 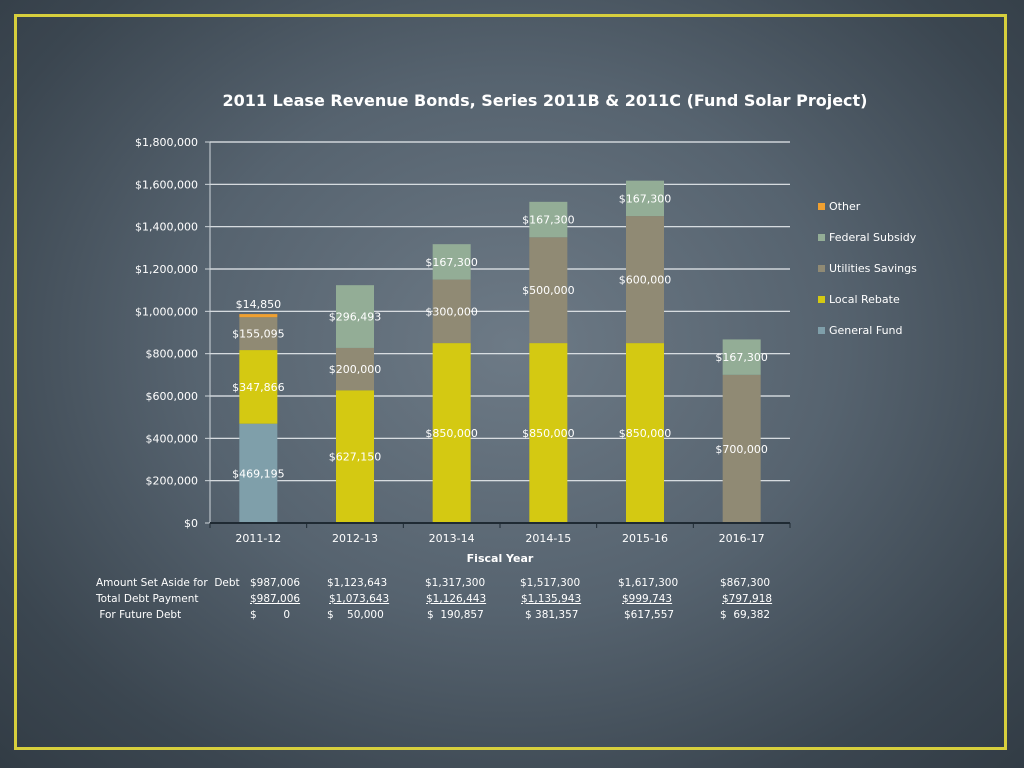 I want to click on bar-segment-other, so click(x=258, y=316).